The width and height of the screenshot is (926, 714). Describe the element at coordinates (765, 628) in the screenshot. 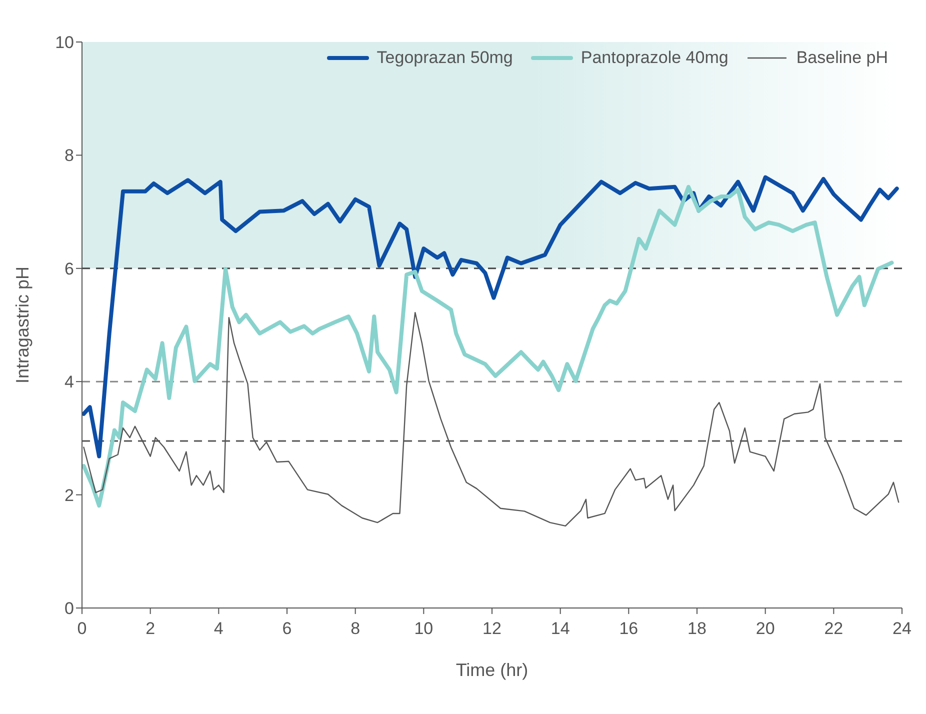

I see `x-tick-label: 20` at that location.